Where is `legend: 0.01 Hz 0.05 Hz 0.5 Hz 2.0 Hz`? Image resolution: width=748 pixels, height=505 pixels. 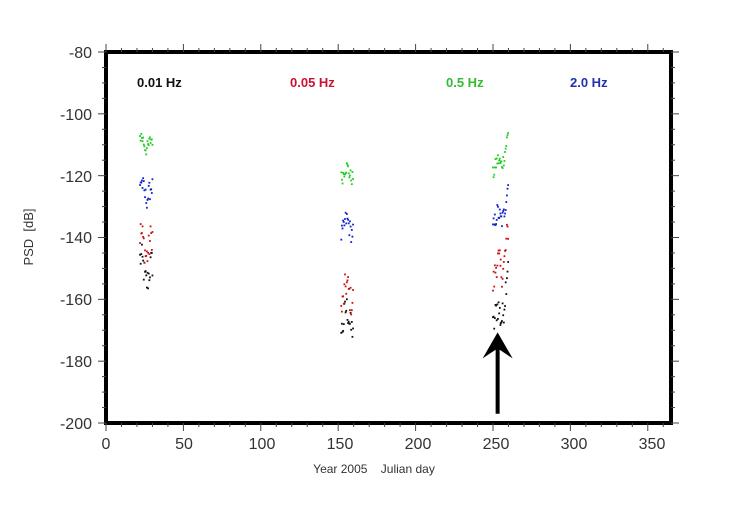
legend: 0.01 Hz 0.05 Hz 0.5 Hz 2.0 Hz is located at coordinates (372, 82).